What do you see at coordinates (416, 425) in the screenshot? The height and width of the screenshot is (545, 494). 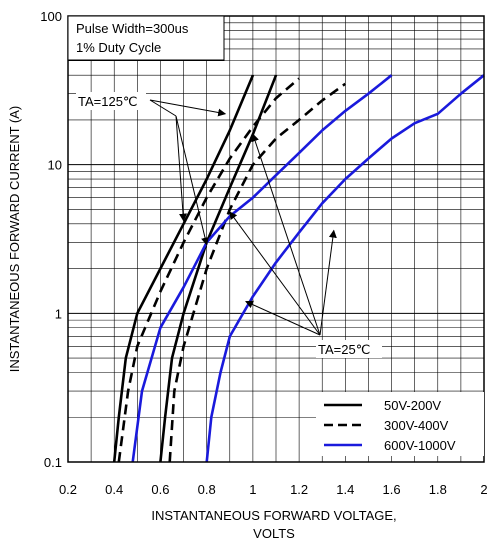 I see `legend-label-300v-400v: 300V-400V` at bounding box center [416, 425].